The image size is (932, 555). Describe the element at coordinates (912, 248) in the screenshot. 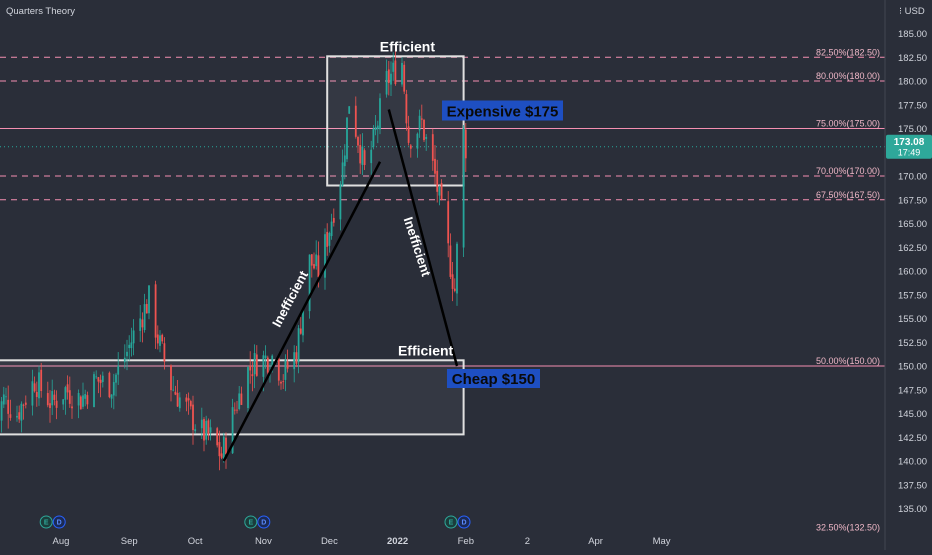

I see `price-tick-label: 162.50` at that location.